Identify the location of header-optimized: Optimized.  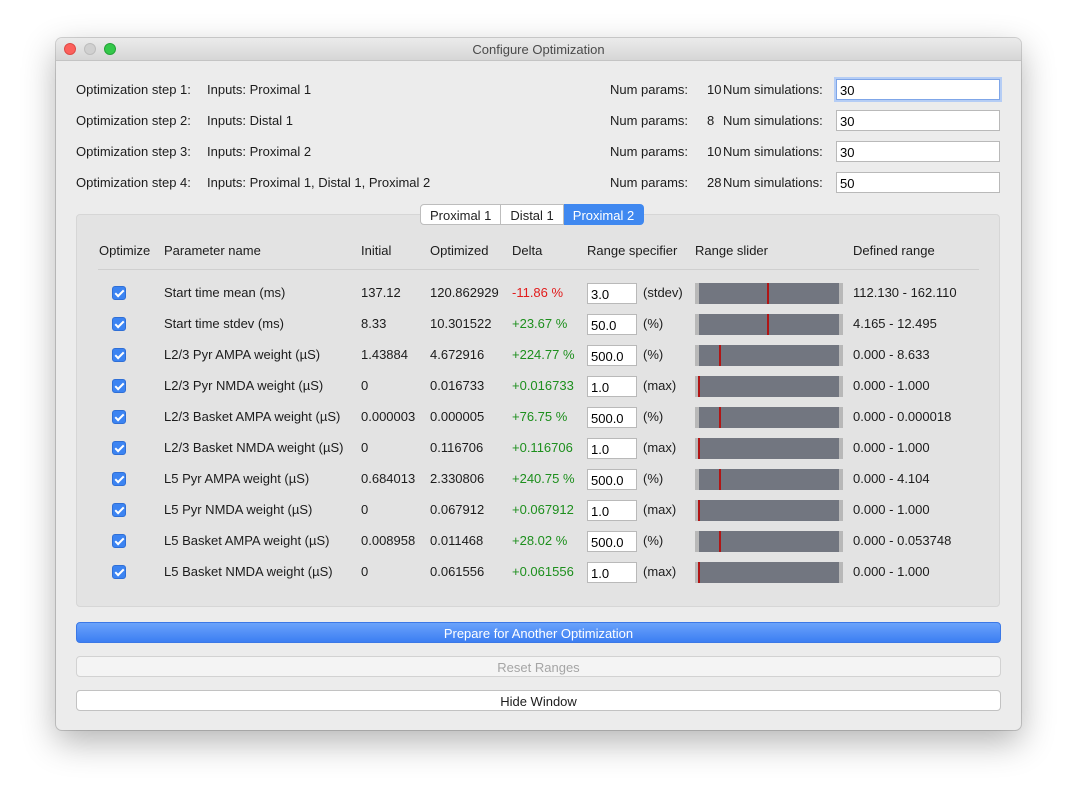
(459, 250).